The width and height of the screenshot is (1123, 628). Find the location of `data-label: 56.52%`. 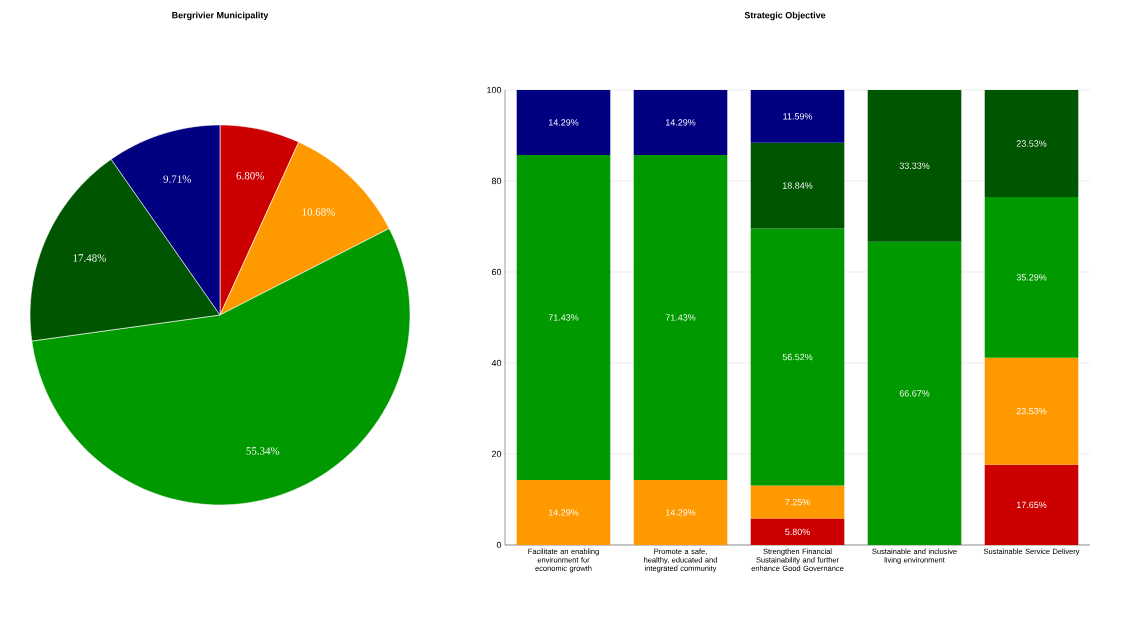

data-label: 56.52% is located at coordinates (797, 357).